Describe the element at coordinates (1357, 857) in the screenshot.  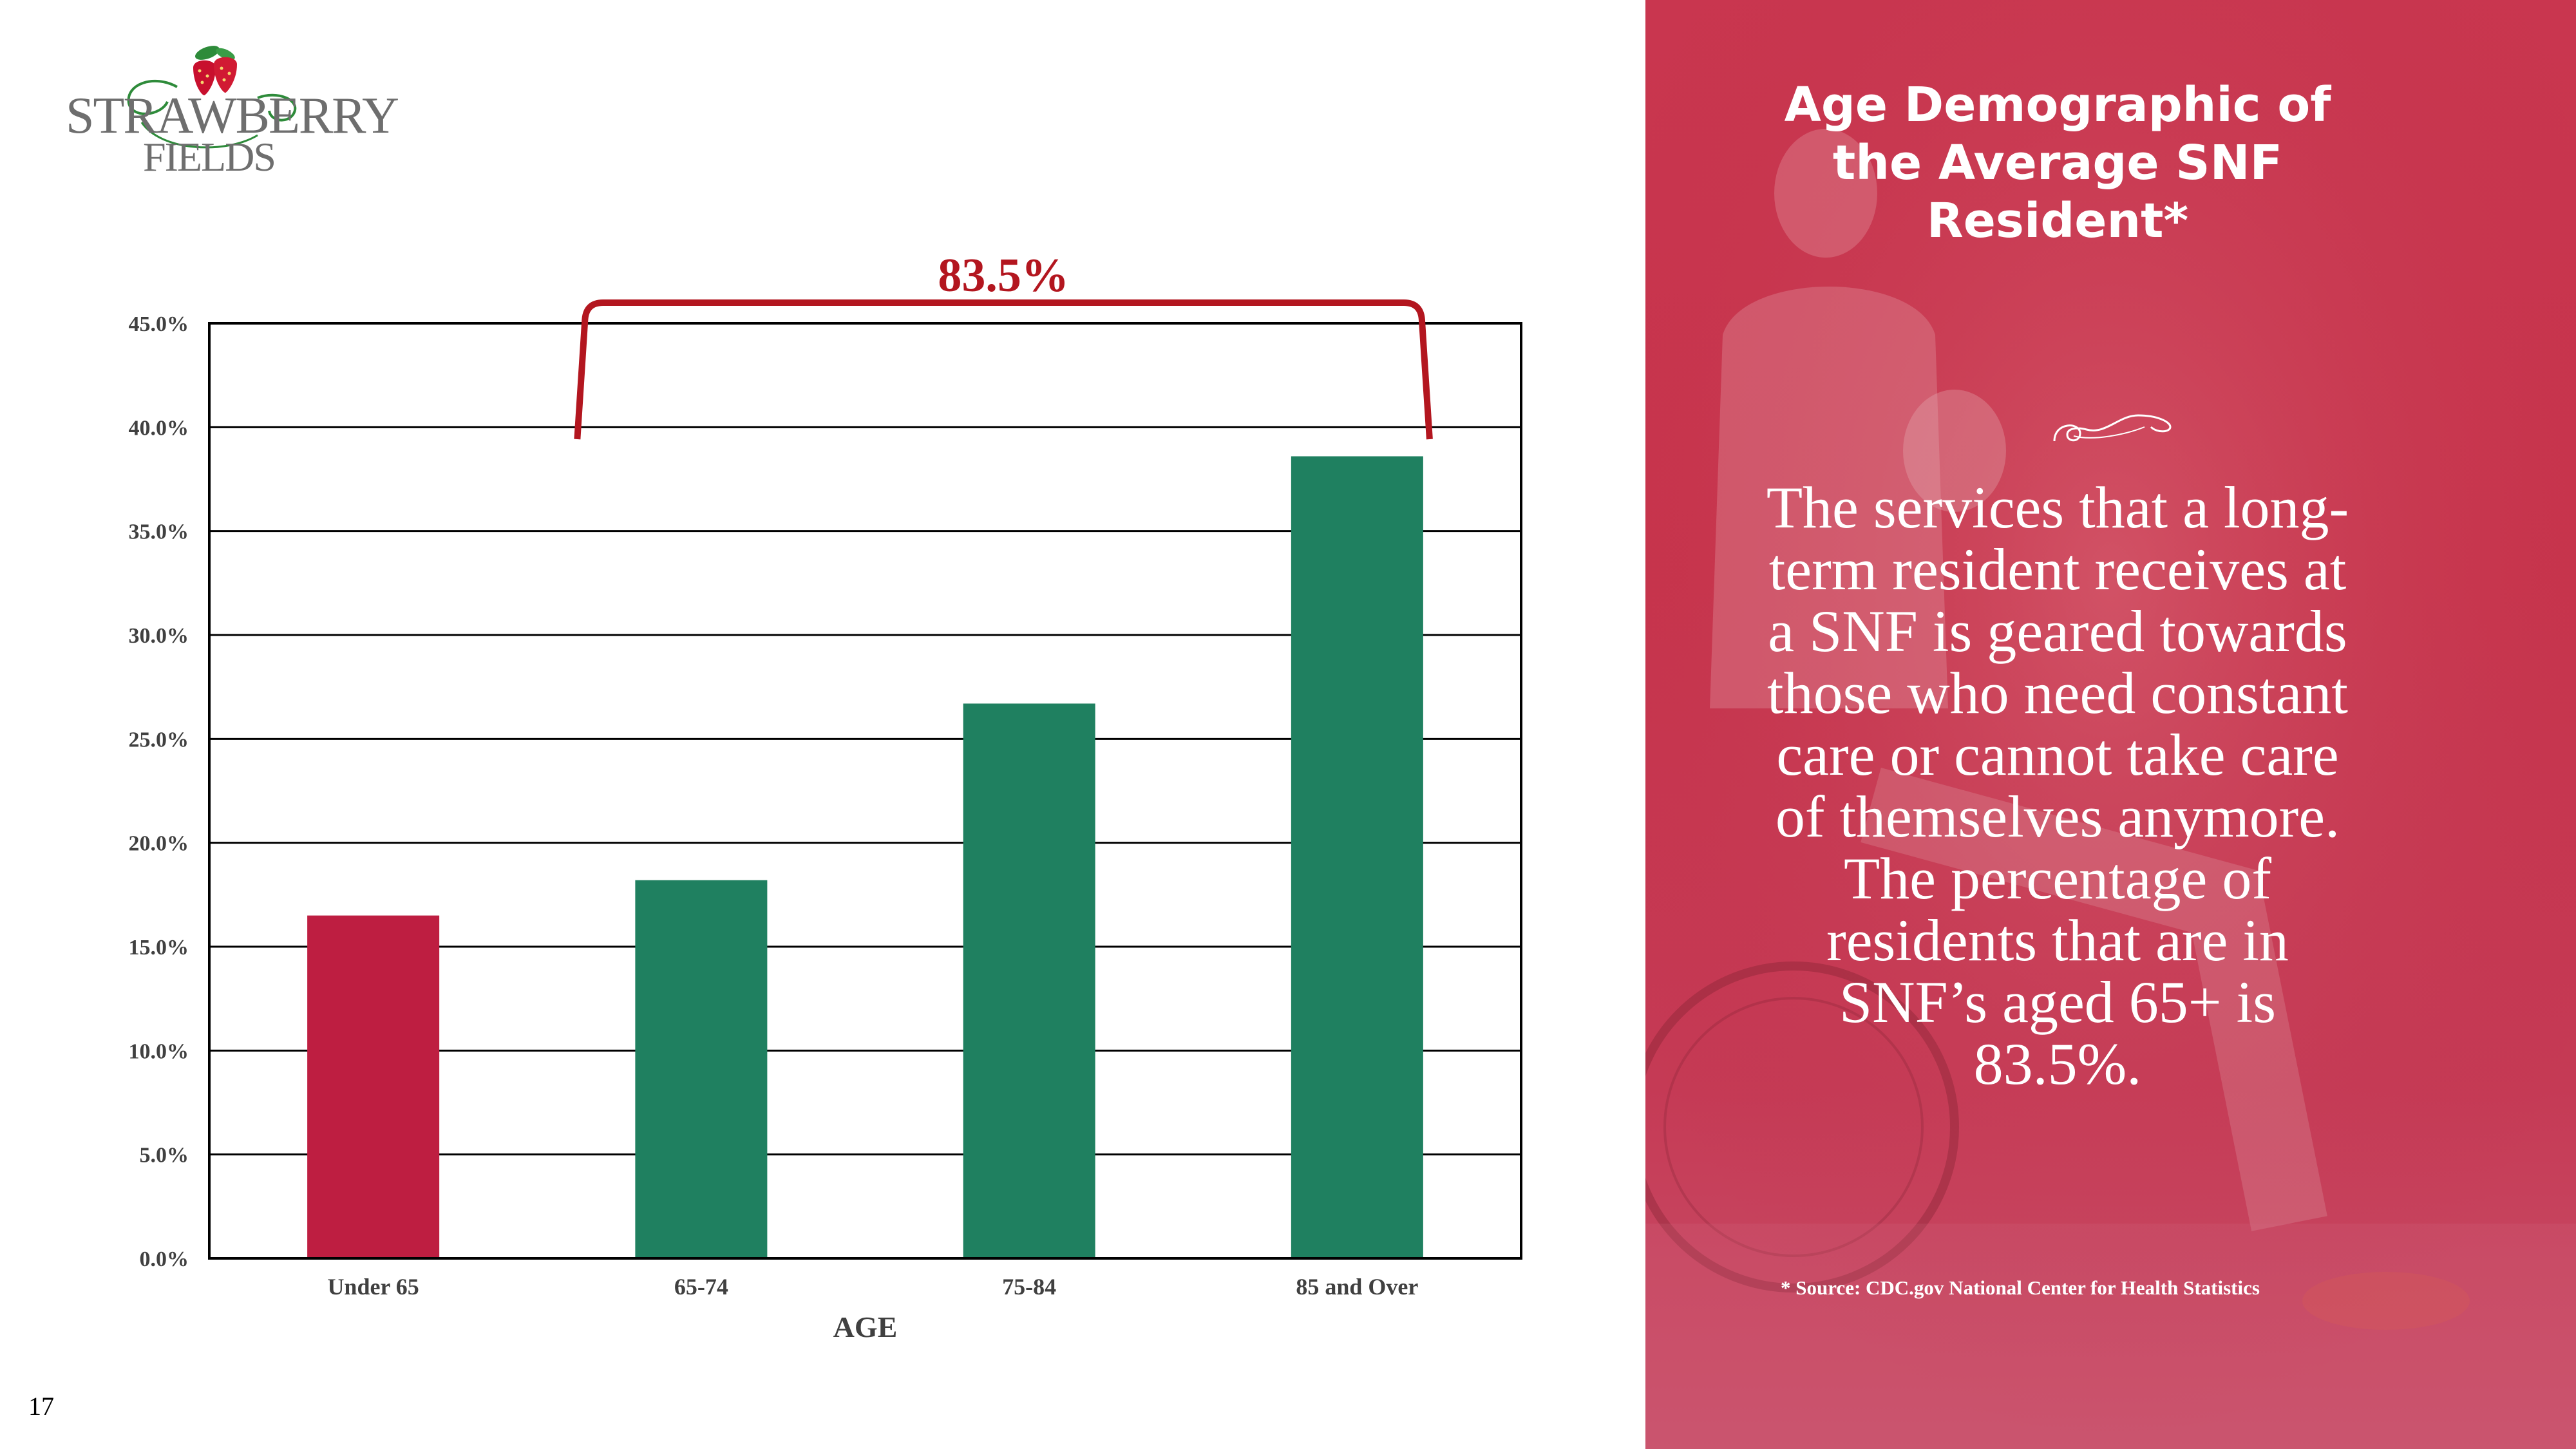
I see `bar-85-and-over` at that location.